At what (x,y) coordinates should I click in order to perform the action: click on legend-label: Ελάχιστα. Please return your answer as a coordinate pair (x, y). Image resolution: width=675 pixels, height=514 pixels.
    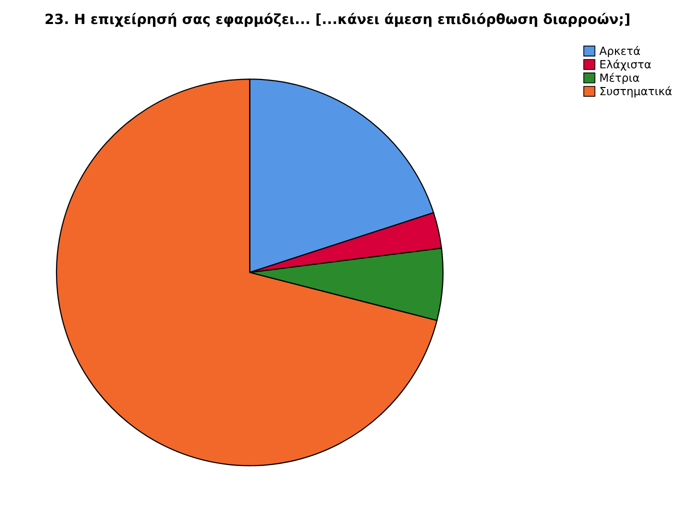
    Looking at the image, I should click on (625, 65).